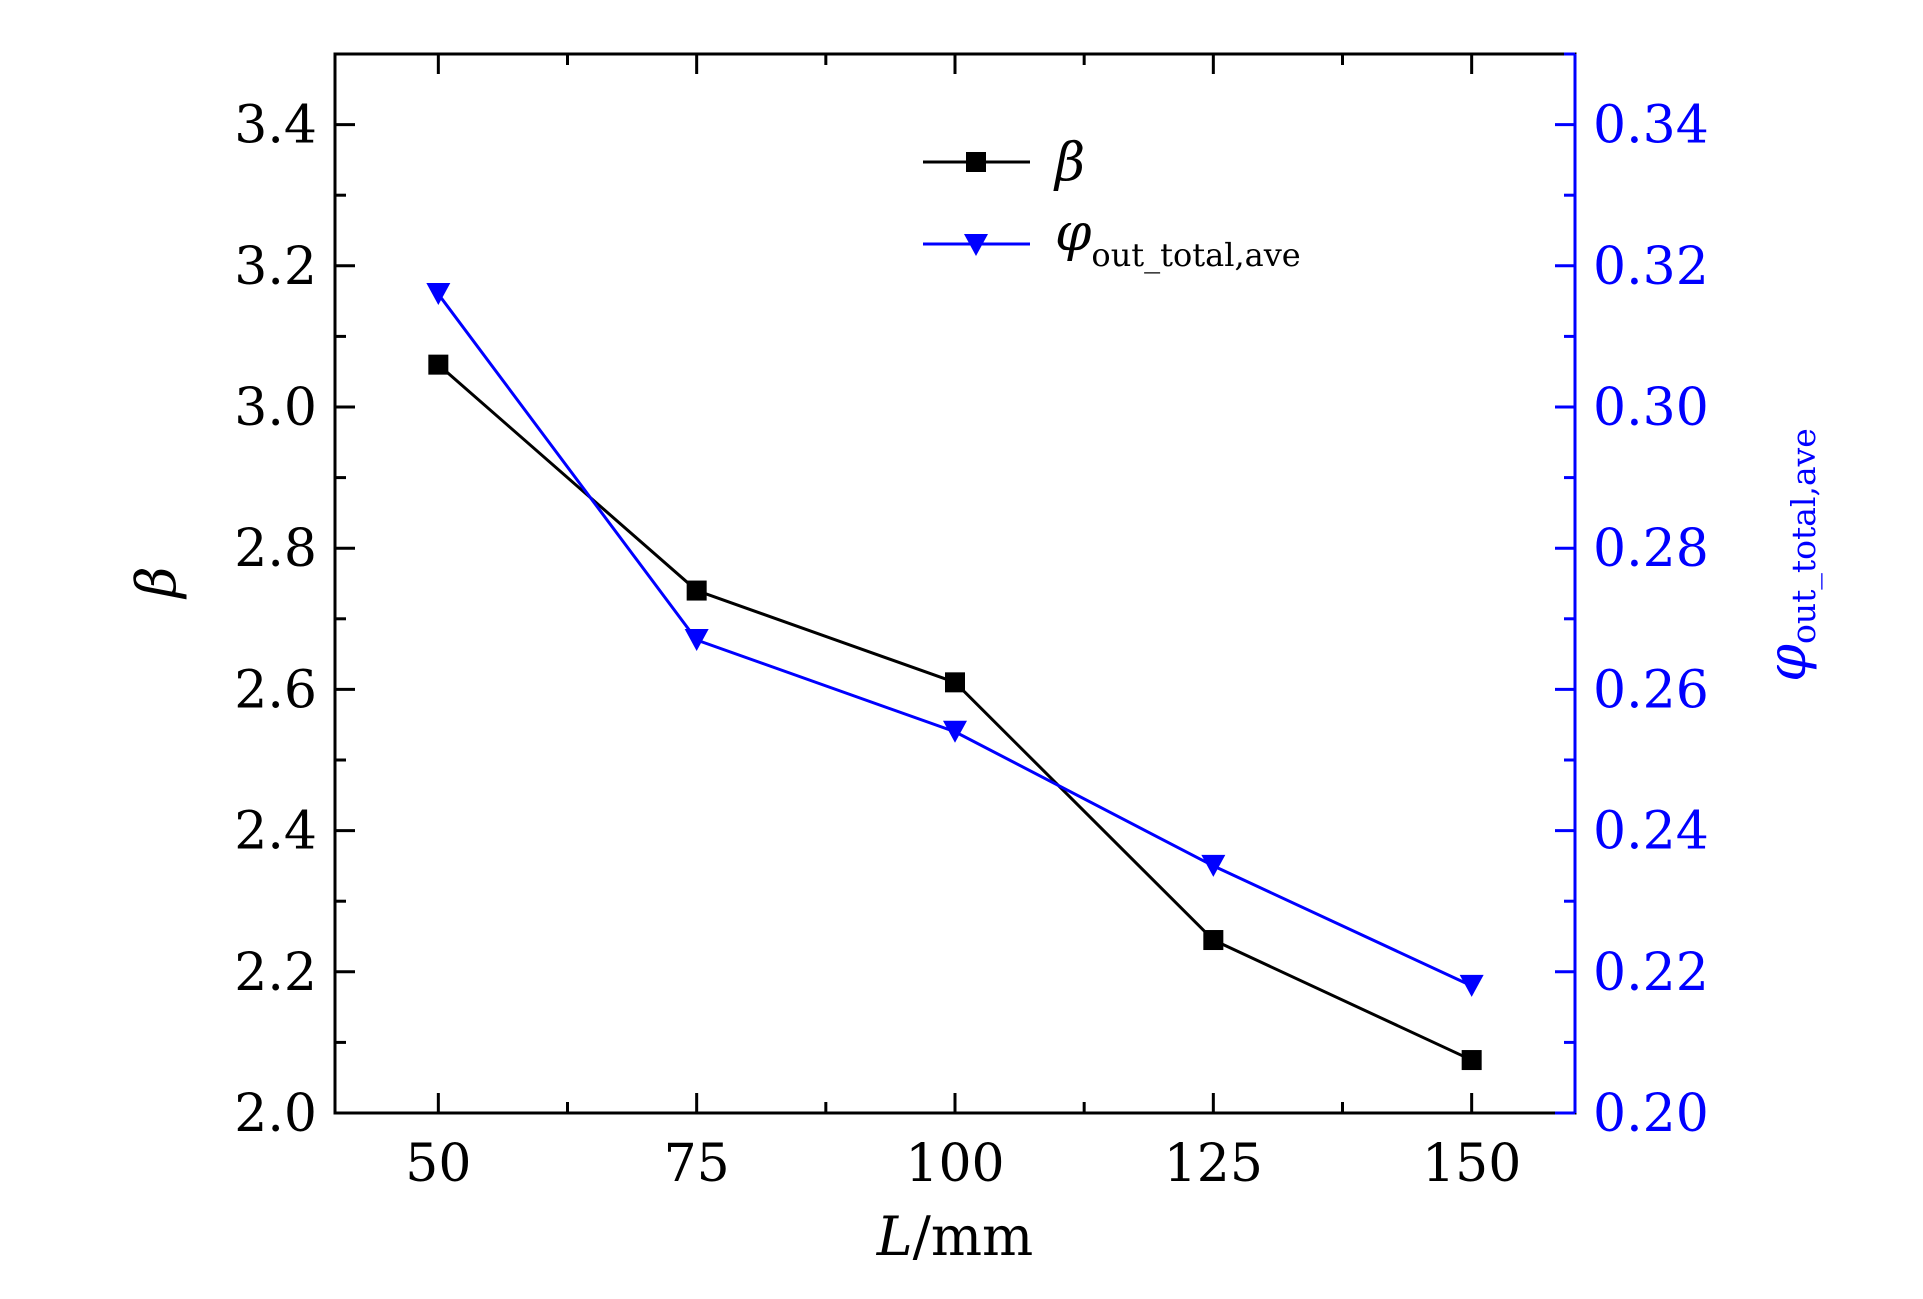  Describe the element at coordinates (1213, 1164) in the screenshot. I see `x-tick-label: 125` at that location.